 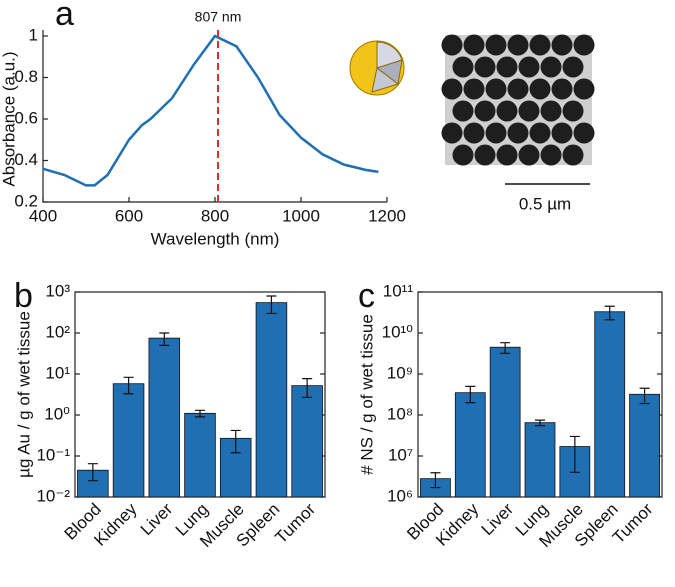 What do you see at coordinates (398, 290) in the screenshot?
I see `y-tick-label: 10¹¹` at bounding box center [398, 290].